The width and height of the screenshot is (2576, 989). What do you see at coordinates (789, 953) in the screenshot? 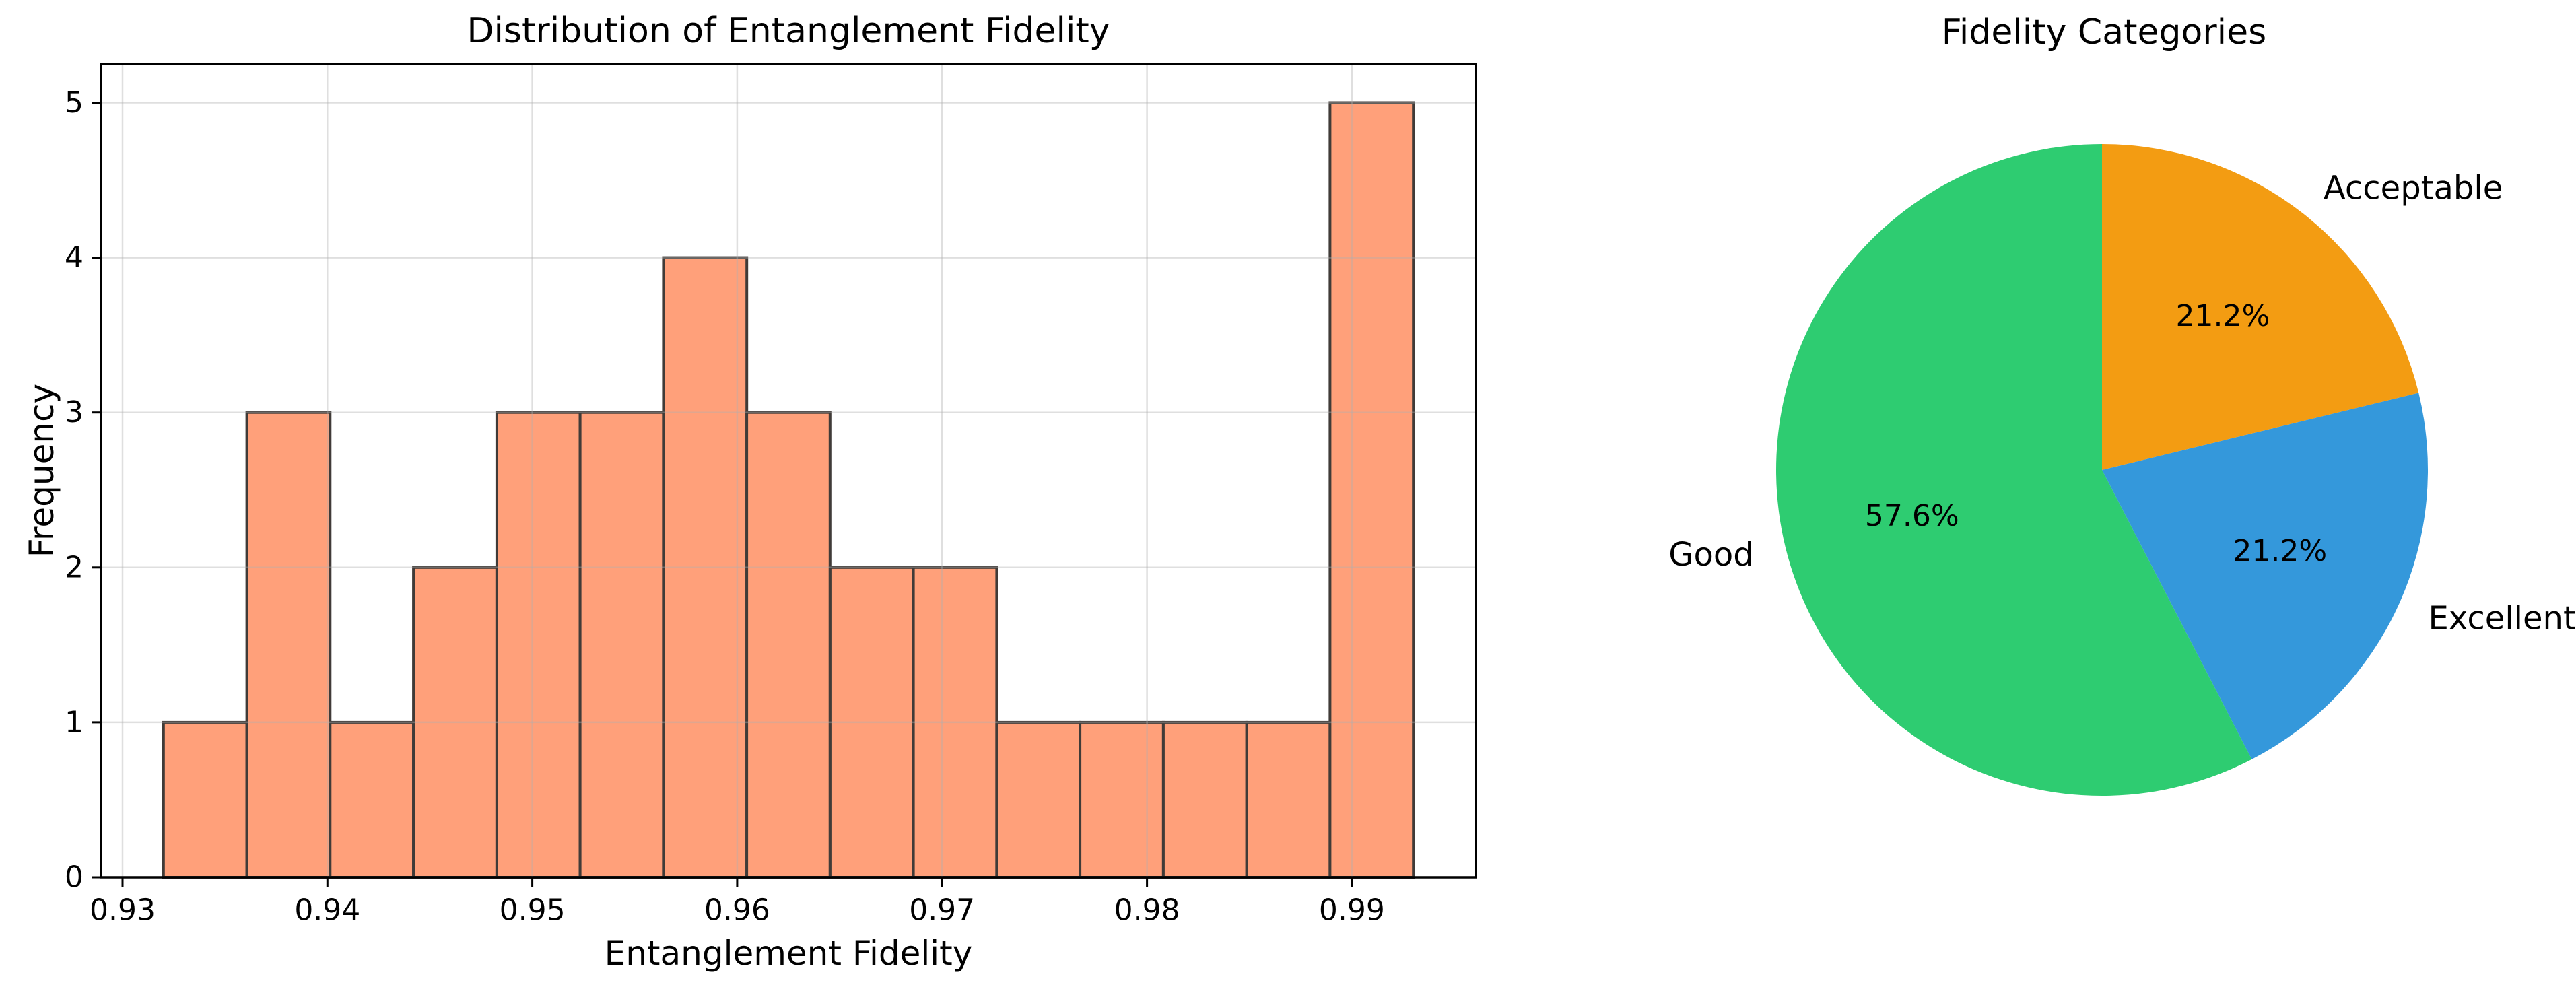
I see `histogram-xlabel: Entanglement Fidelity` at bounding box center [789, 953].